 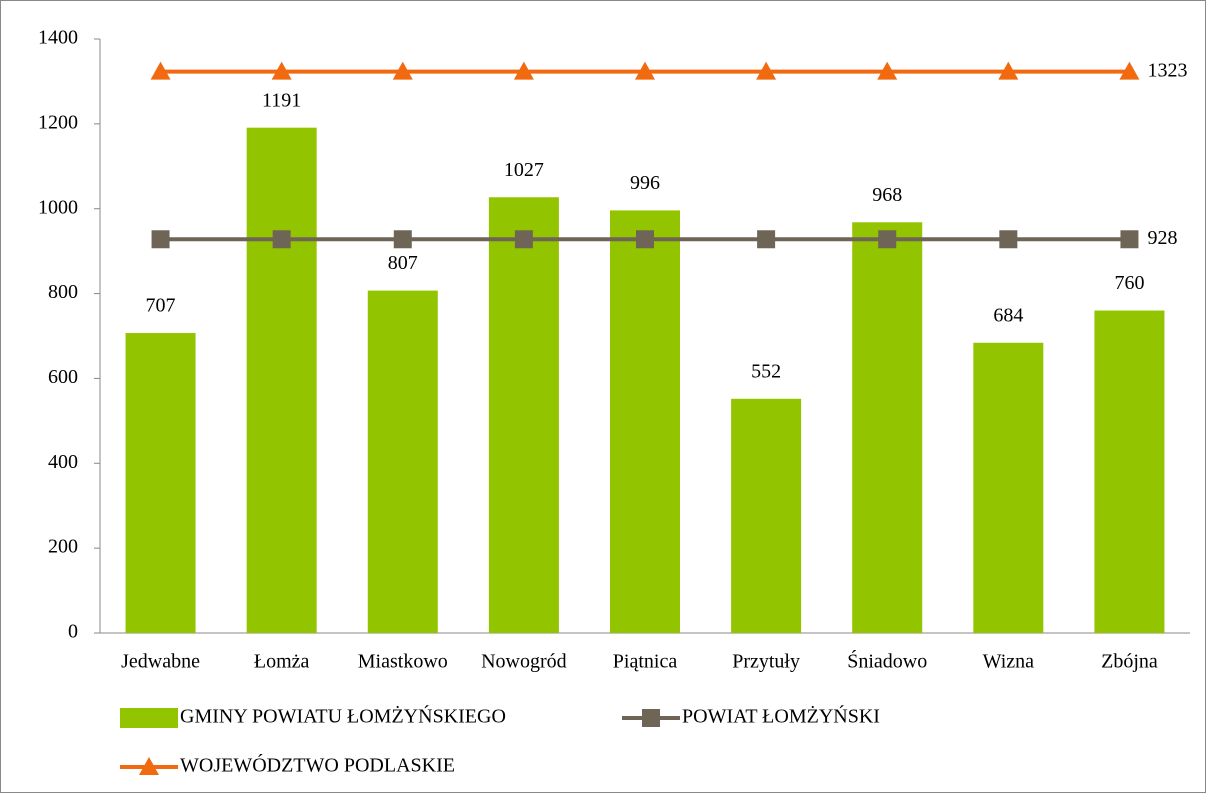 I want to click on legend-label: WOJEWÓDZTWO PODLASKIE, so click(x=317, y=765).